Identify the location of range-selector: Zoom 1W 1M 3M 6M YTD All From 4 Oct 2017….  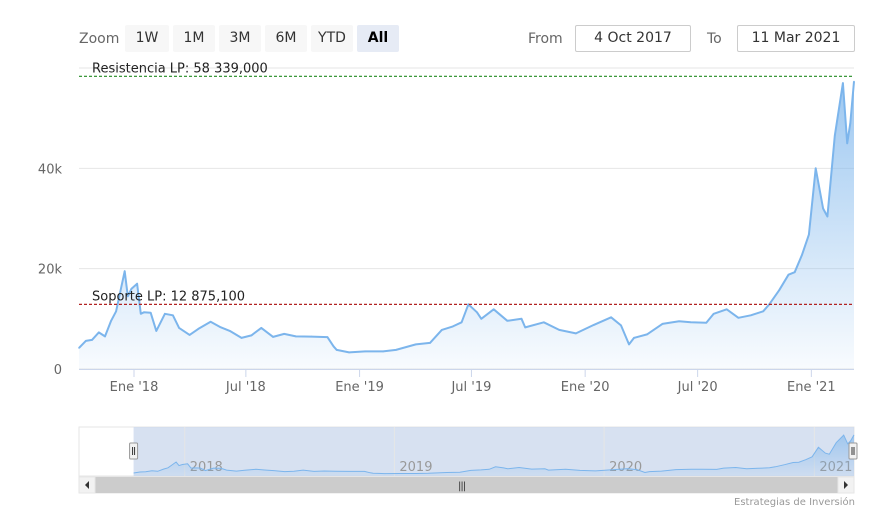
(437, 30).